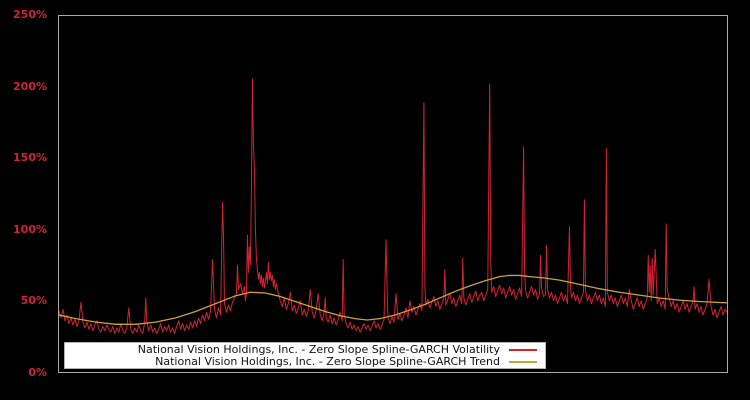  Describe the element at coordinates (30, 86) in the screenshot. I see `y-tick-label: 200%` at that location.